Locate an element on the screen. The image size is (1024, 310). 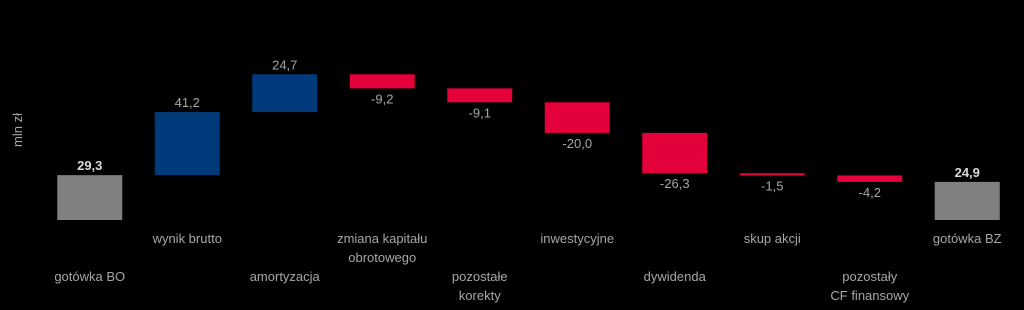
value-label: -9,1 is located at coordinates (480, 112).